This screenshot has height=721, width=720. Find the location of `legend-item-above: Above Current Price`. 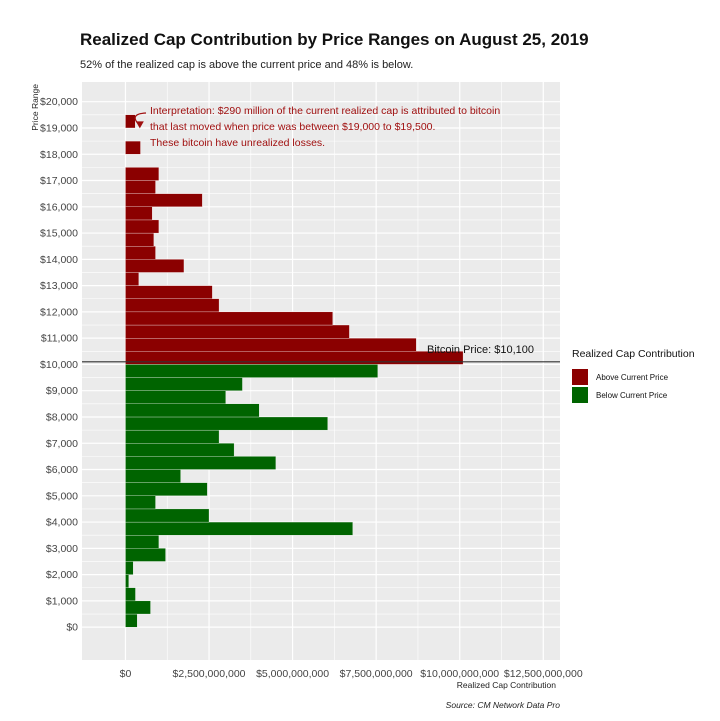

legend-item-above: Above Current Price is located at coordinates (633, 377).